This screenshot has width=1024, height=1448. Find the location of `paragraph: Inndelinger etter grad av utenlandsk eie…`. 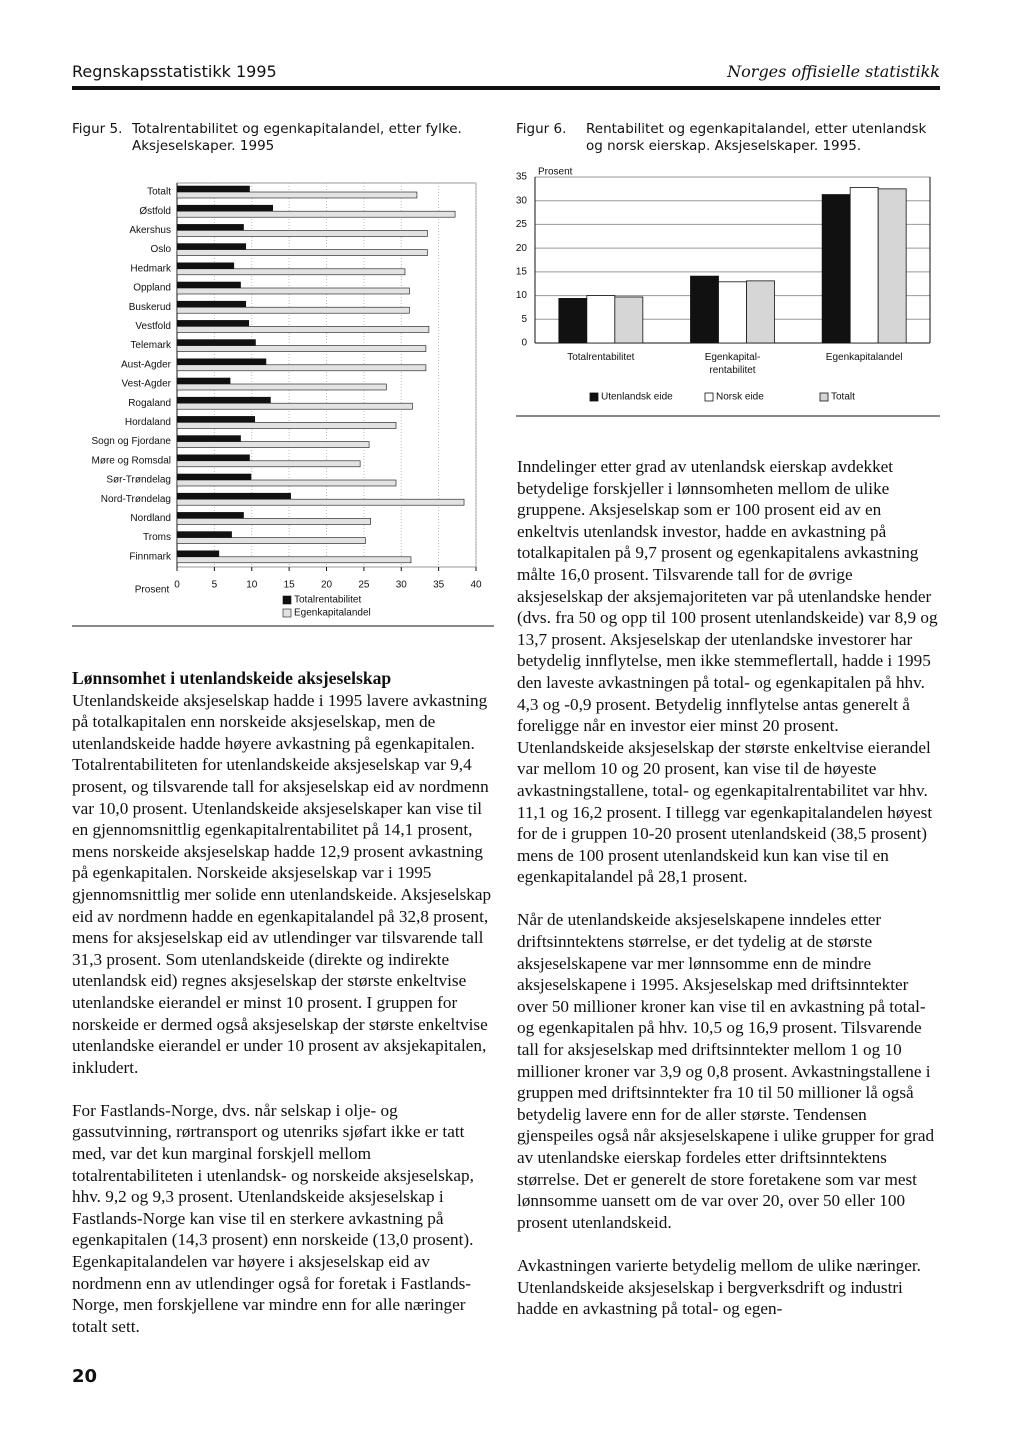

paragraph: Inndelinger etter grad av utenlandsk eie… is located at coordinates (727, 672).